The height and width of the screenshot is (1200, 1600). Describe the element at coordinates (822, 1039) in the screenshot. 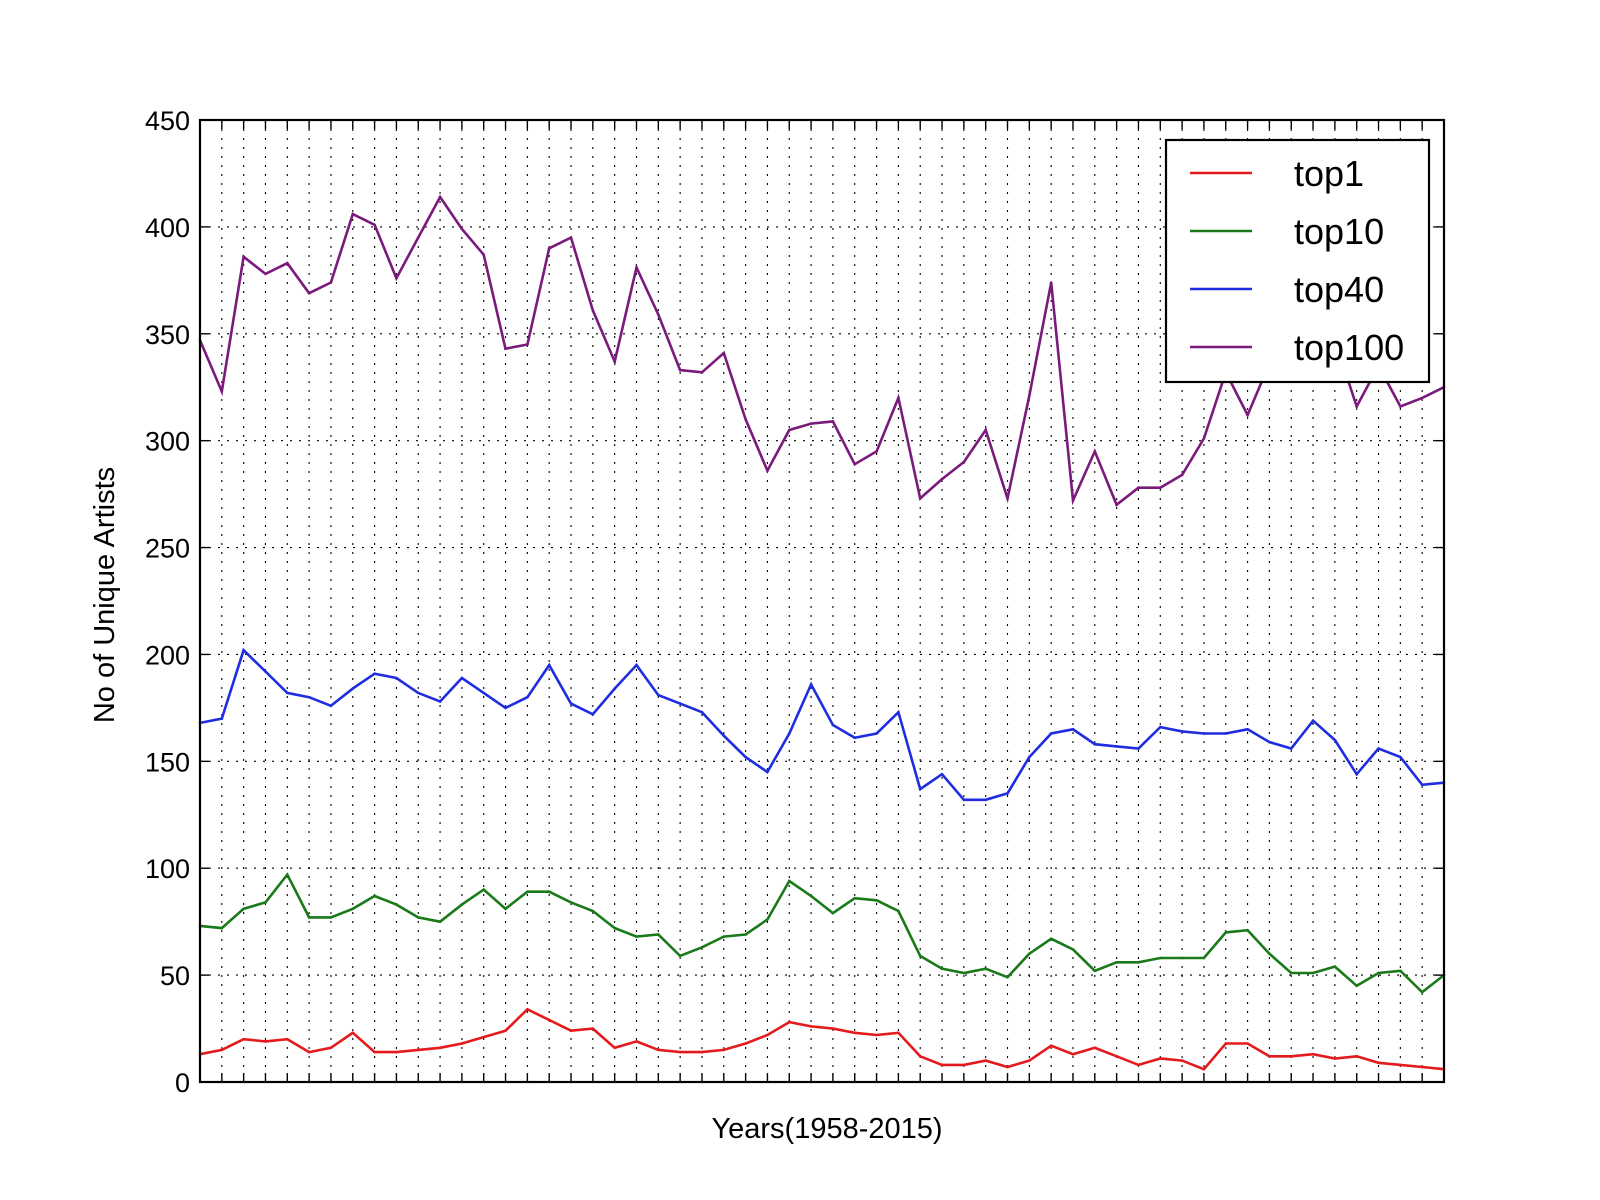

I see `series-line-top1` at that location.